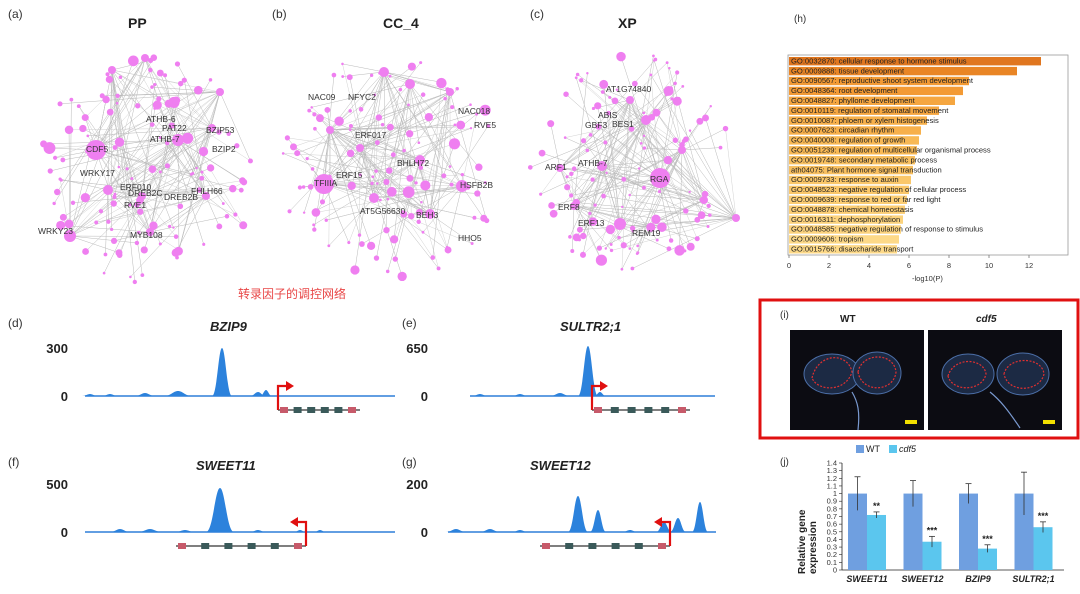 The width and height of the screenshot is (1080, 594). What do you see at coordinates (922, 579) in the screenshot?
I see `bar-category-label: SWEET12` at bounding box center [922, 579].